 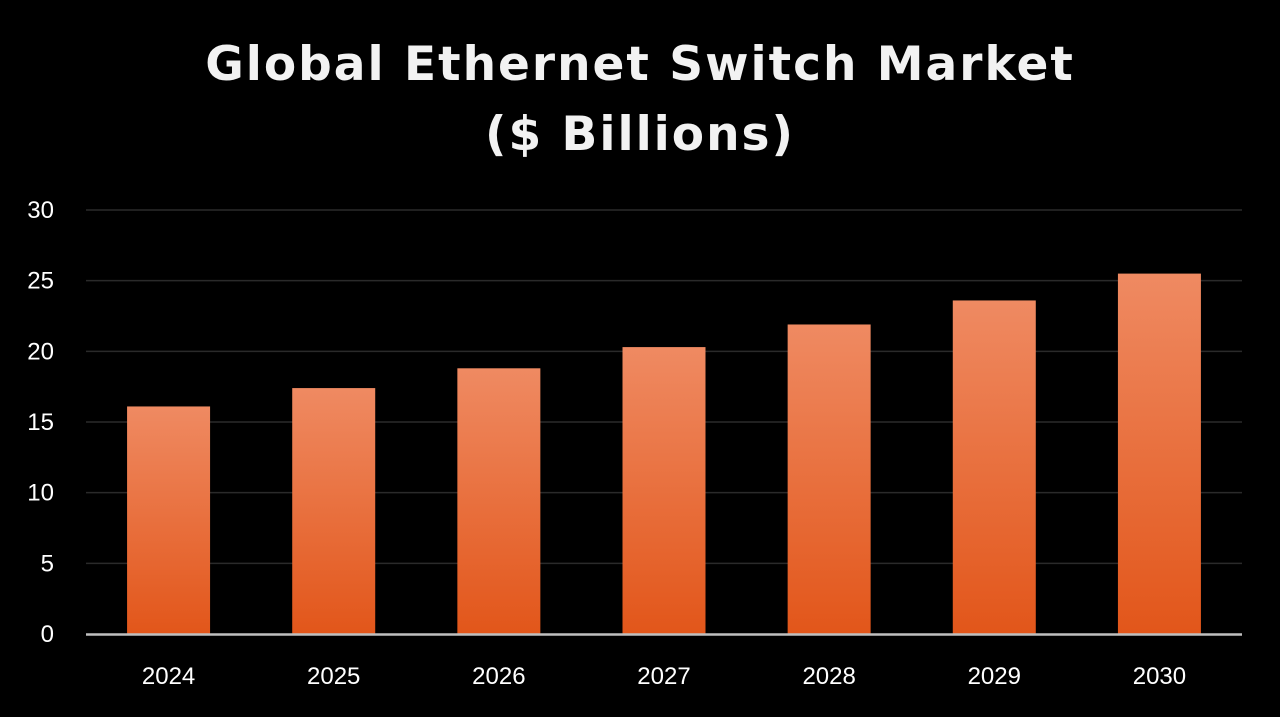 What do you see at coordinates (498, 676) in the screenshot?
I see `x-tick-label: 2026` at bounding box center [498, 676].